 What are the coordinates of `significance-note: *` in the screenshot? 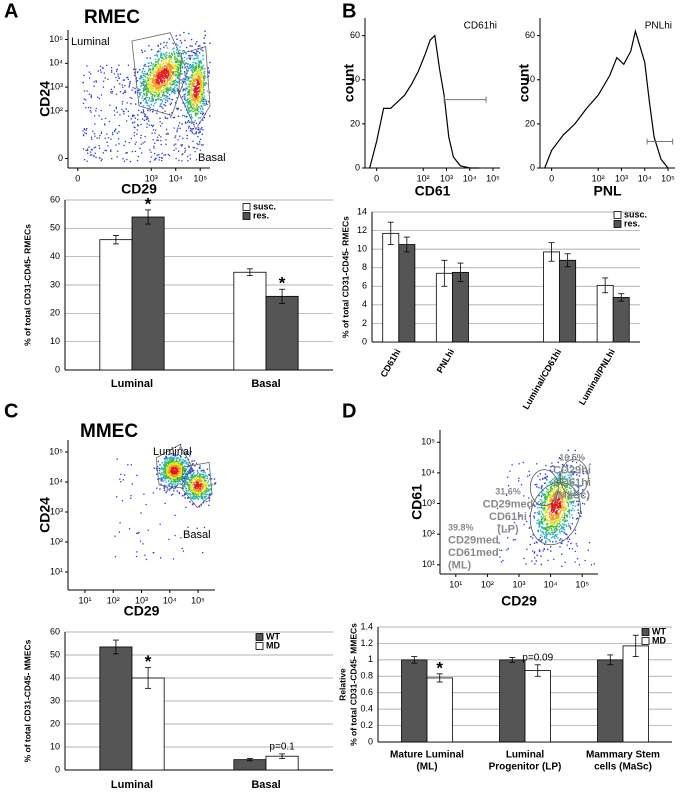 It's located at (148, 661).